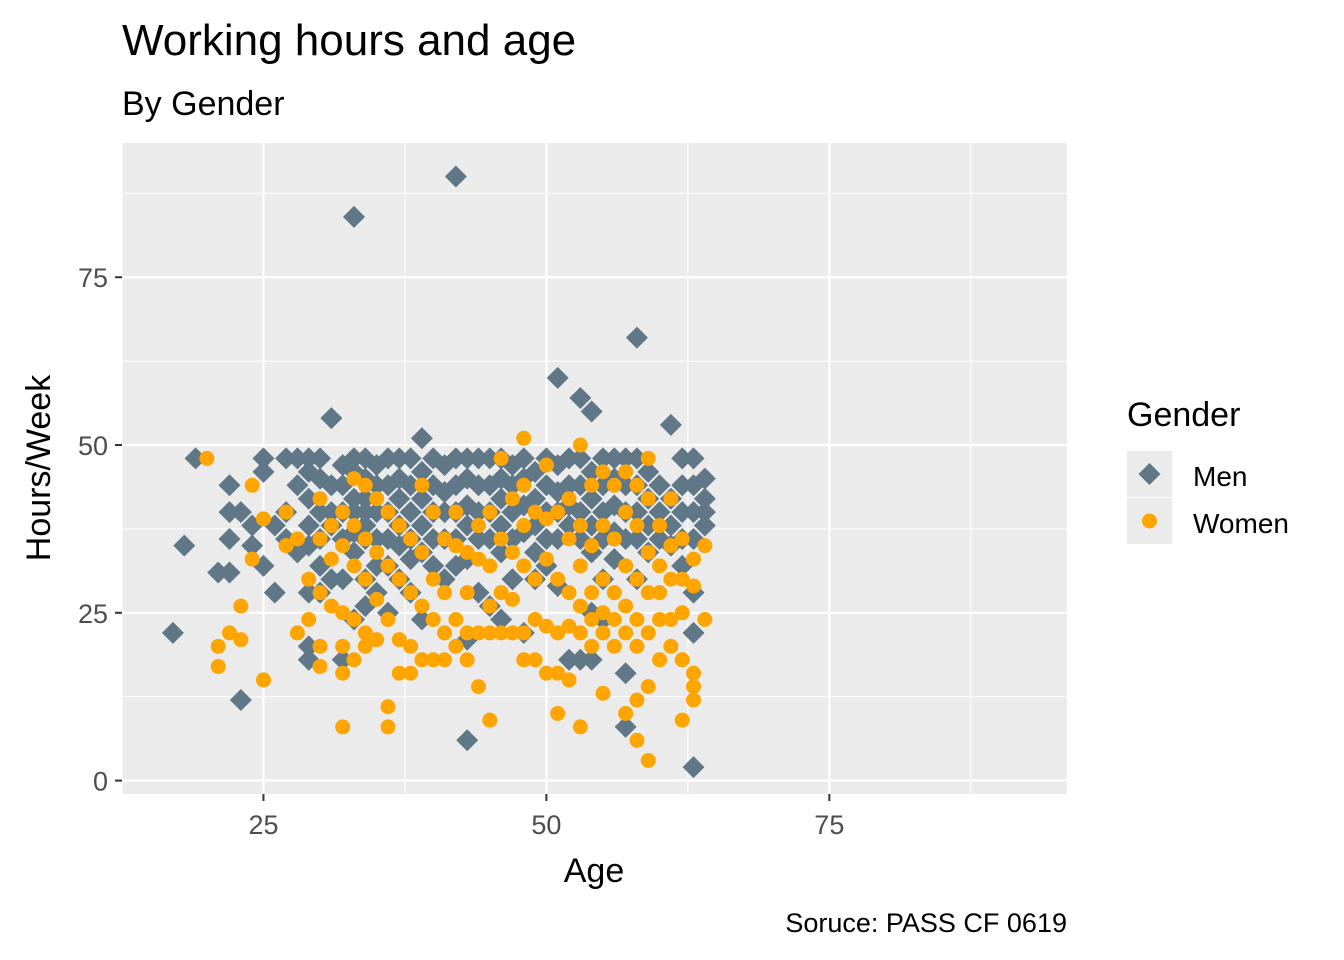 This screenshot has width=1344, height=960. Describe the element at coordinates (1149, 474) in the screenshot. I see `legend-symbol-men` at that location.